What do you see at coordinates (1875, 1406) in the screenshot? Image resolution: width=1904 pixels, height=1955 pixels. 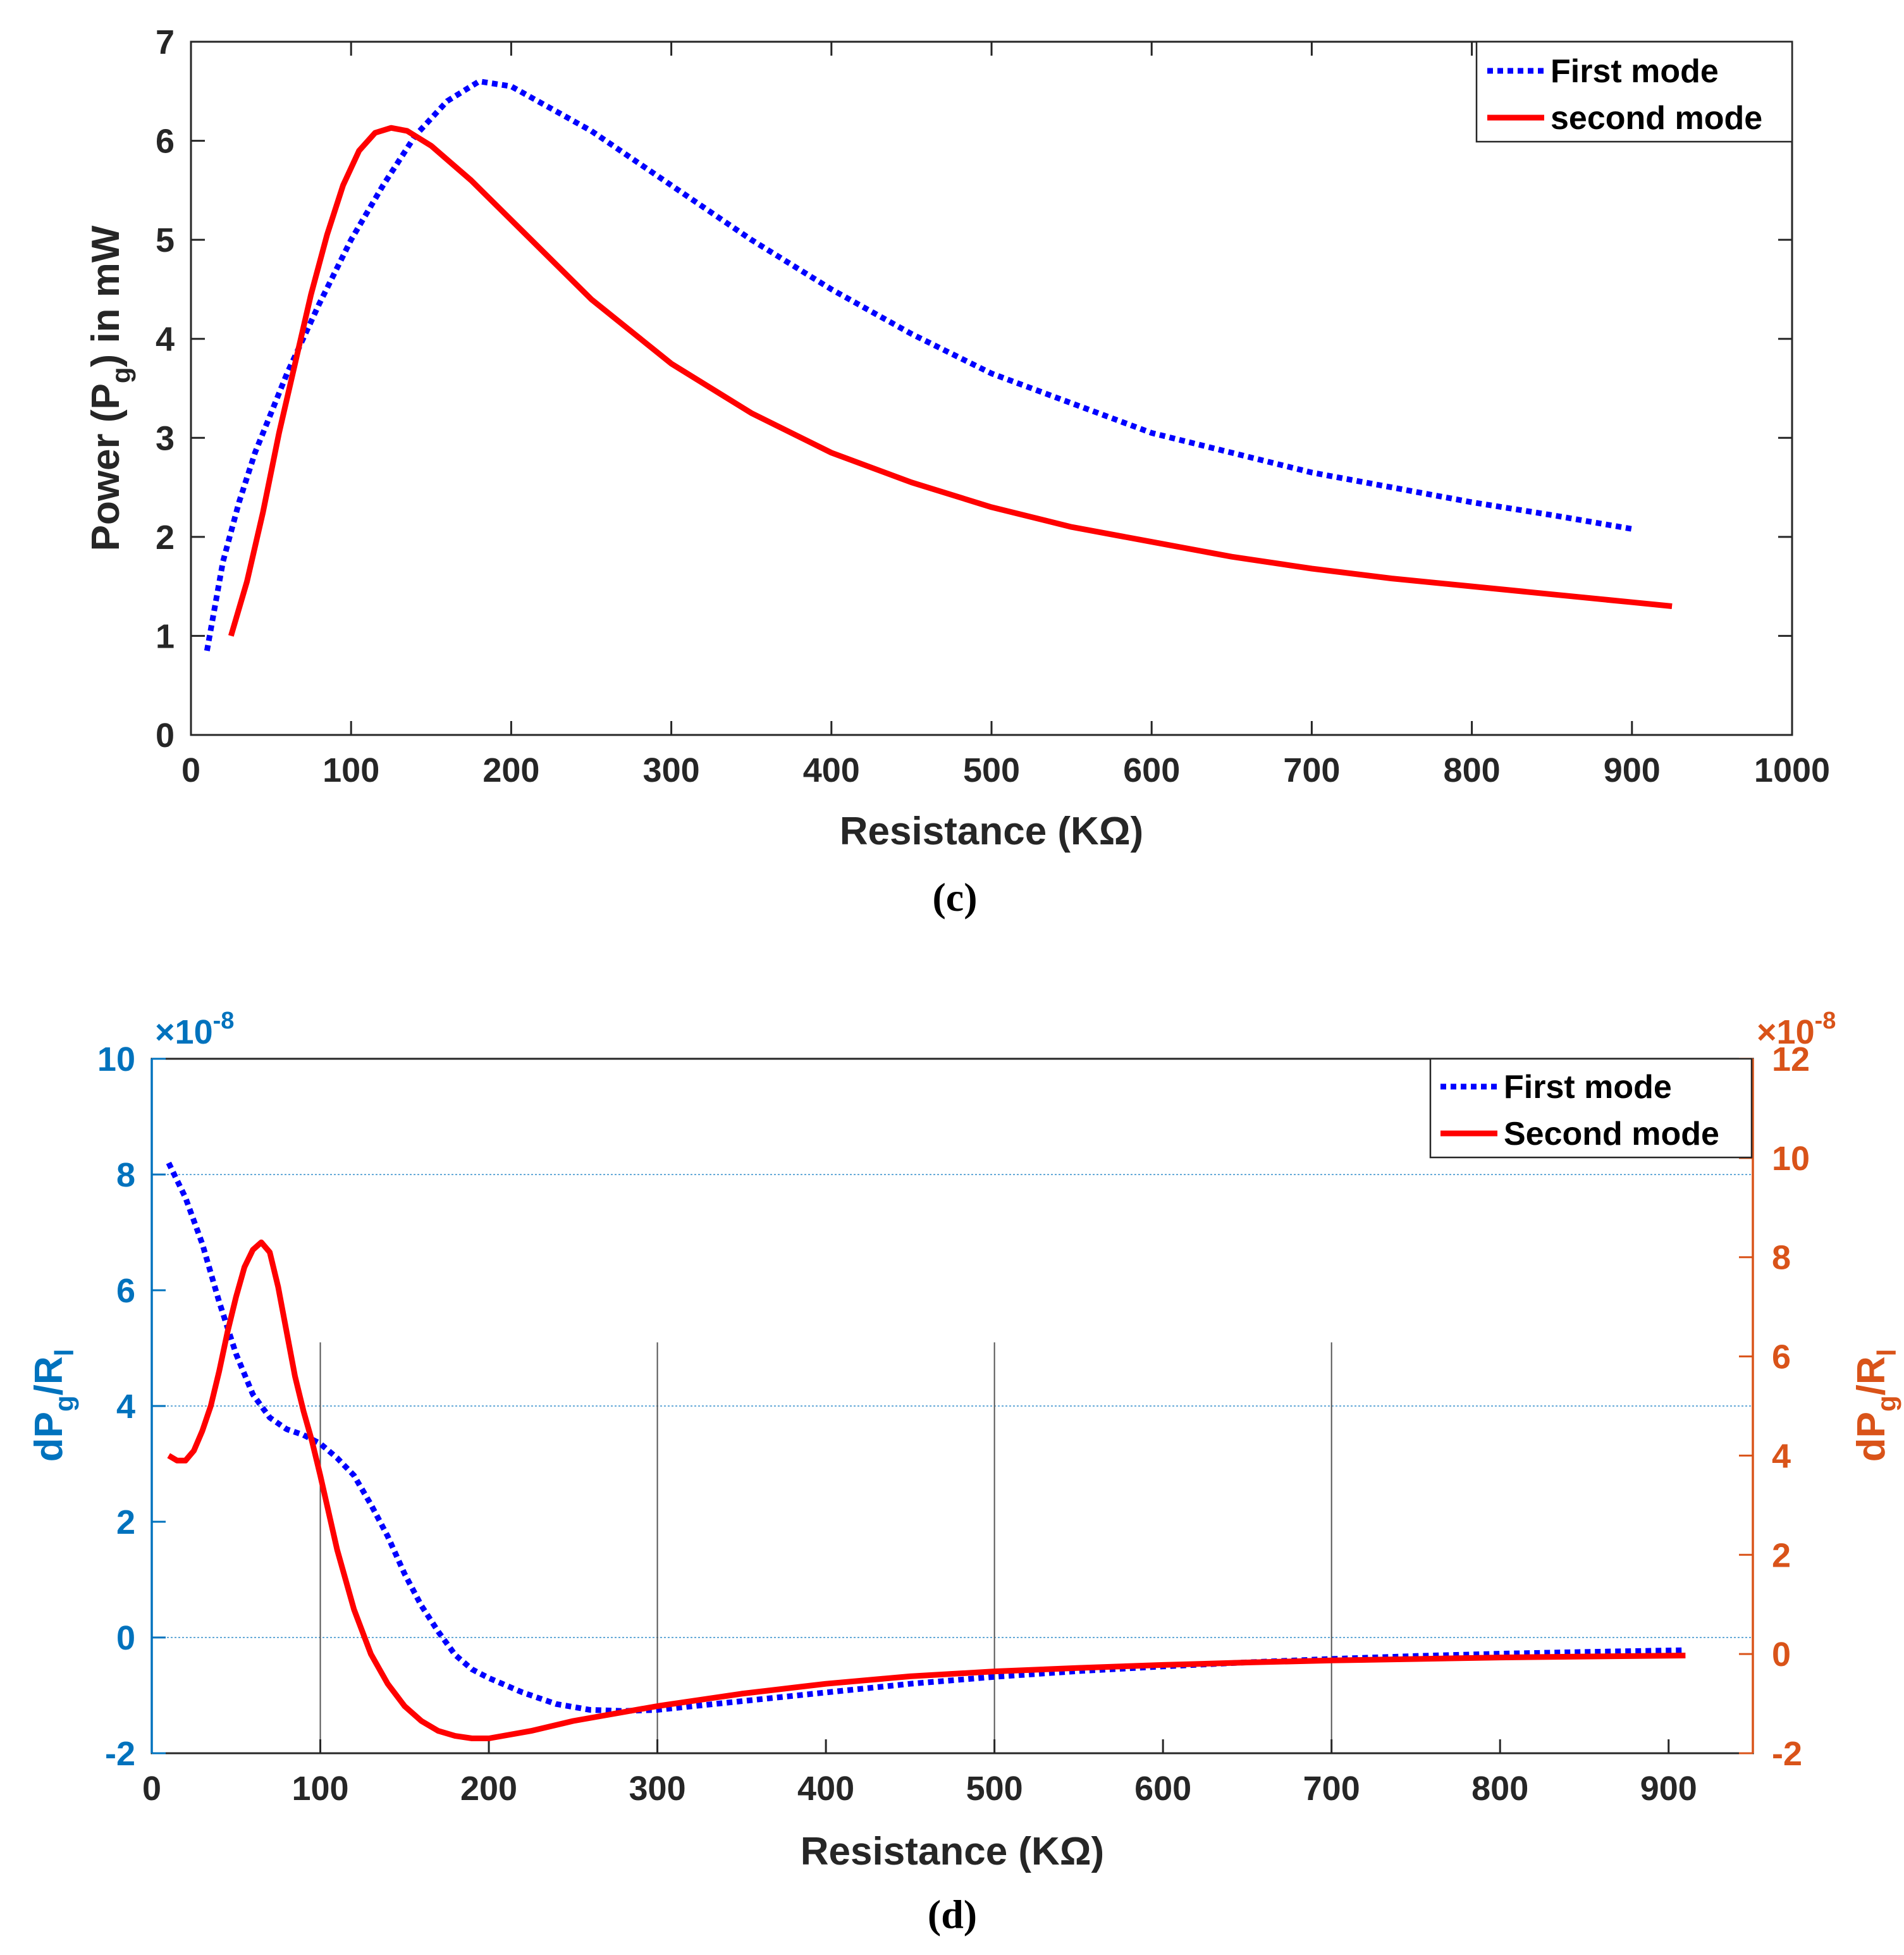 I see `y-axis-label-right-d: dPg/Rl` at bounding box center [1875, 1406].